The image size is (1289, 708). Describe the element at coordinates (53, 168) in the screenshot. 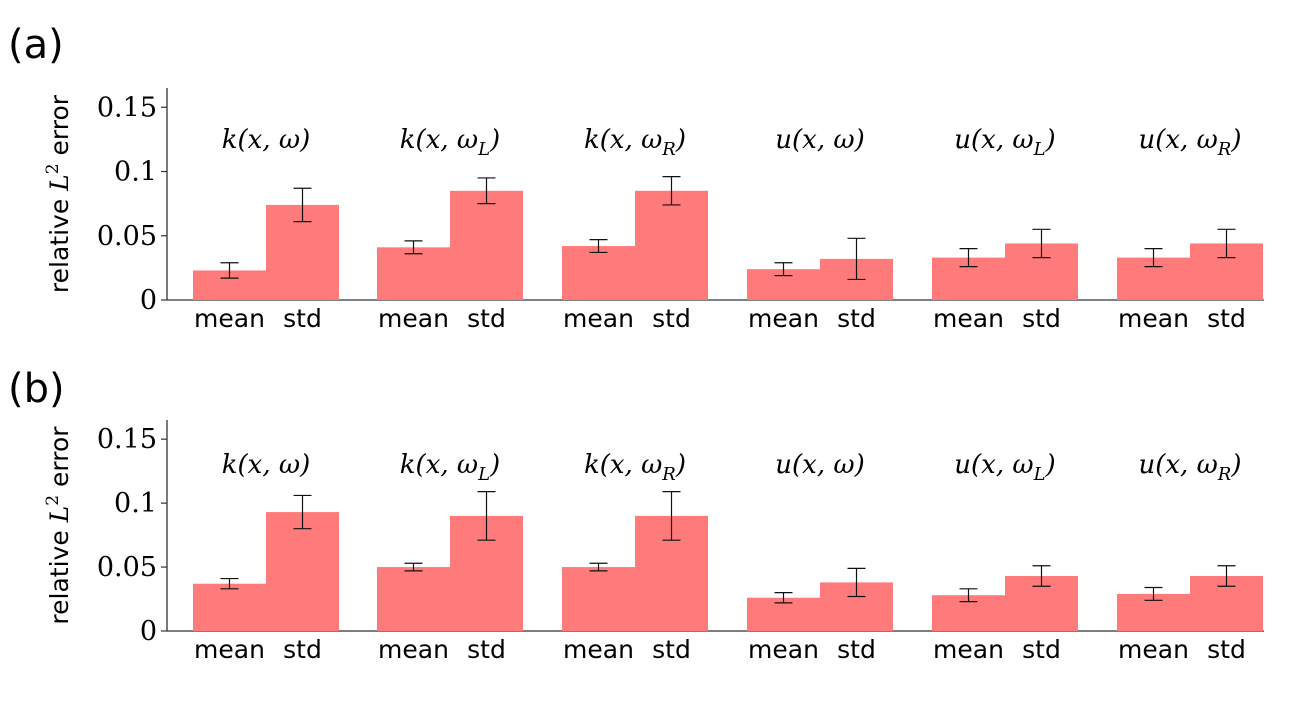

I see `y-axis-label-superscript: 2` at that location.